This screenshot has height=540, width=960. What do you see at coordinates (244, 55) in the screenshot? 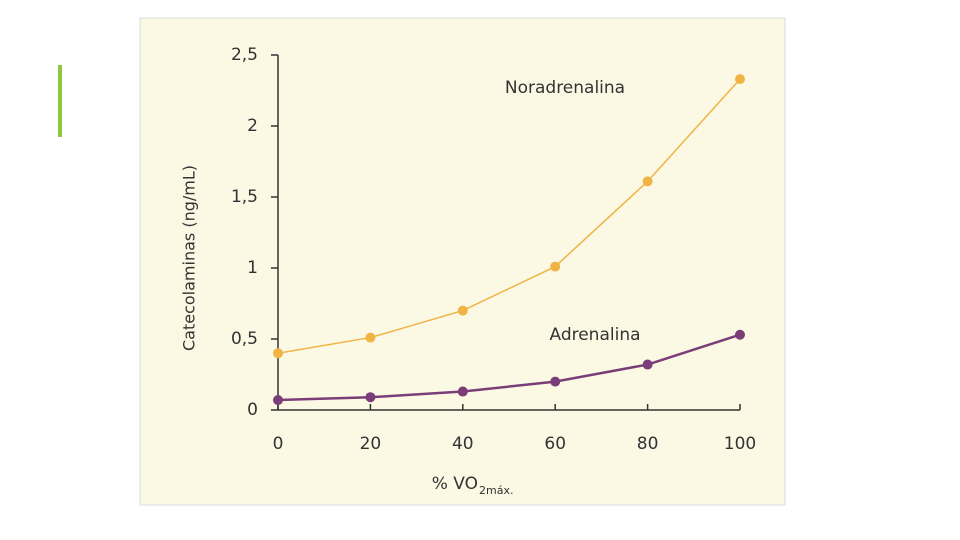
I see `y-tick-label: 2,5` at bounding box center [244, 55].